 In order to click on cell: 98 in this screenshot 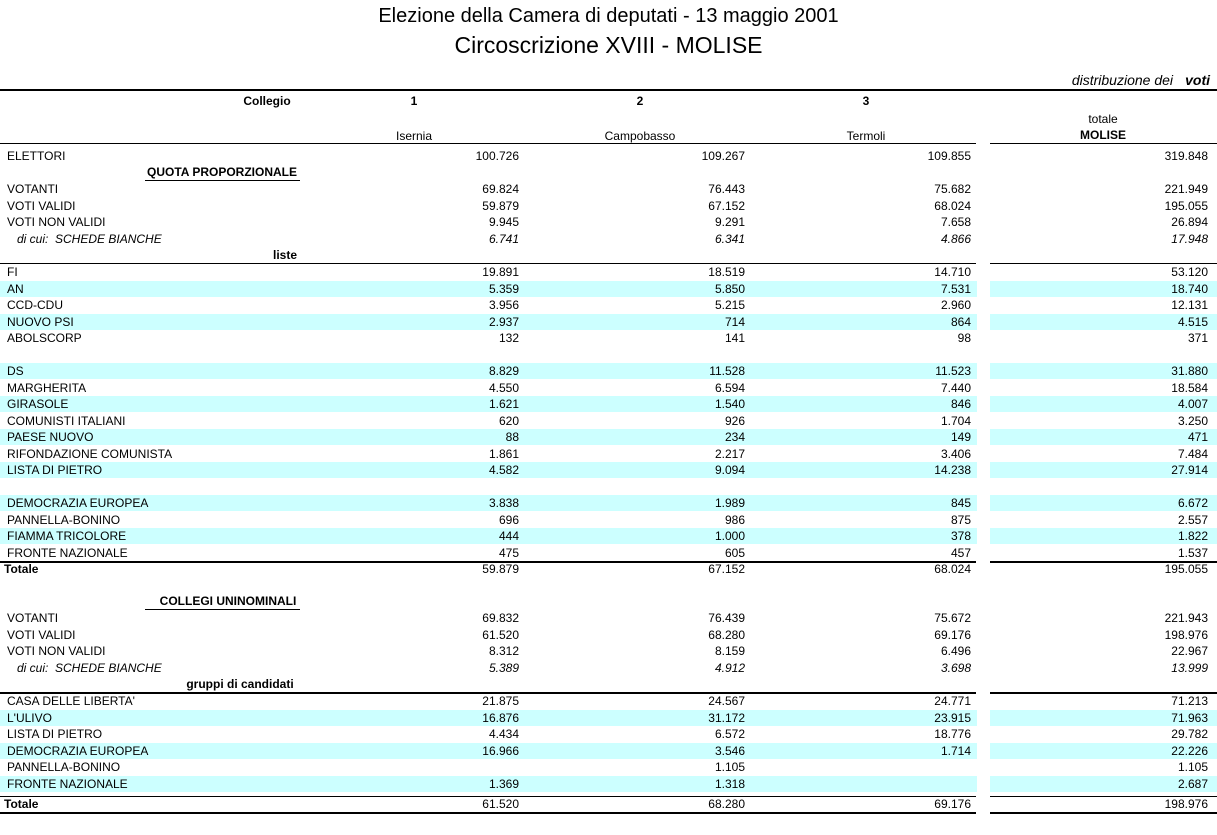, I will do `click(964, 338)`.